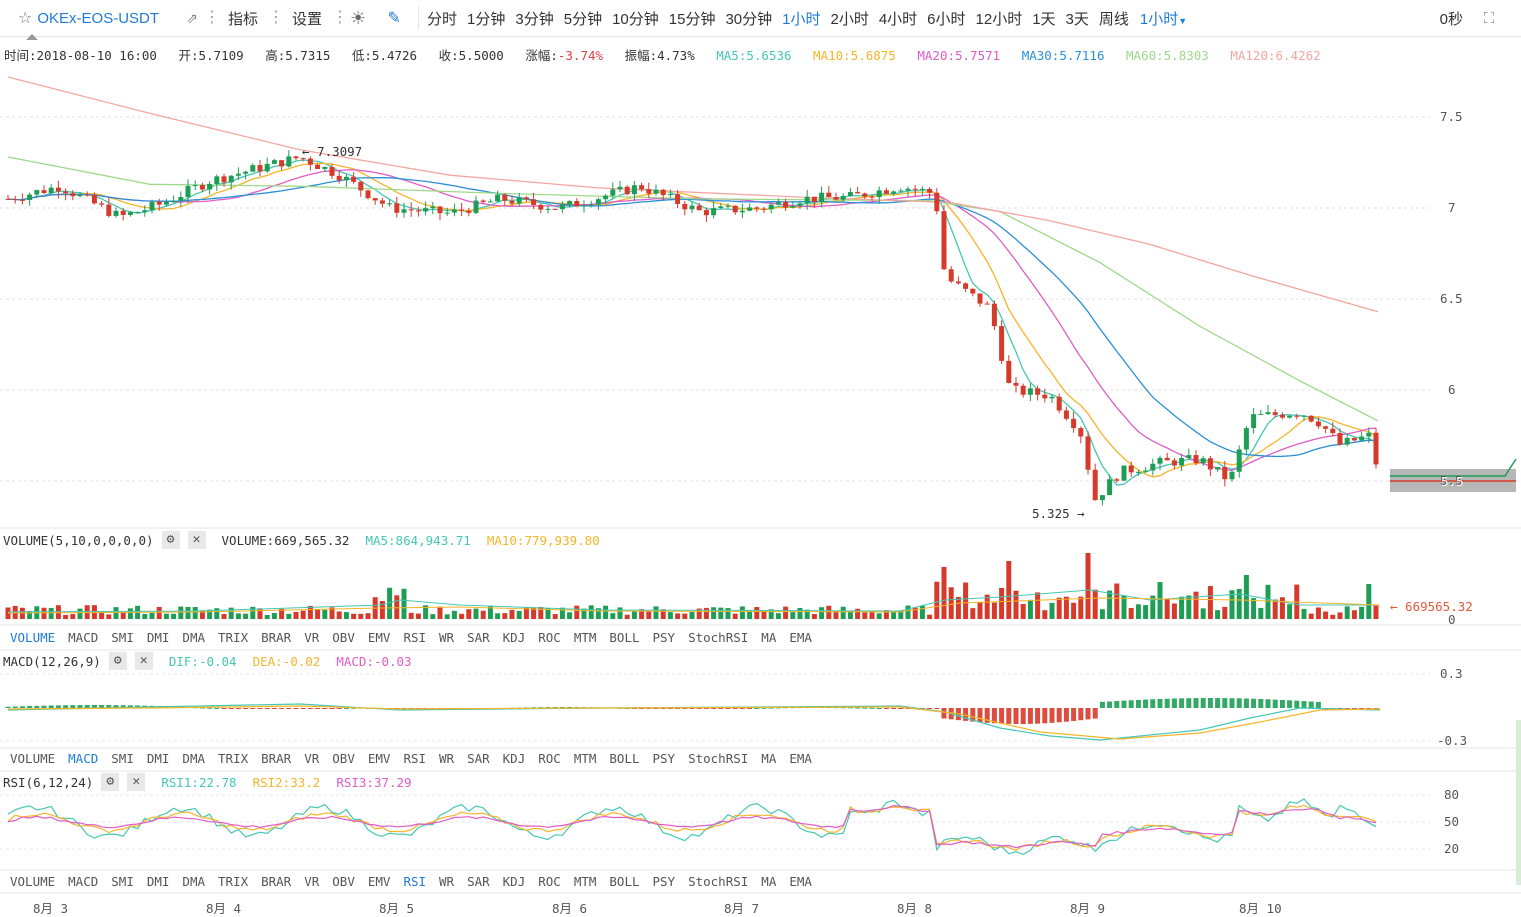 The image size is (1521, 917). What do you see at coordinates (692, 19) in the screenshot?
I see `period-tab: 15分钟` at bounding box center [692, 19].